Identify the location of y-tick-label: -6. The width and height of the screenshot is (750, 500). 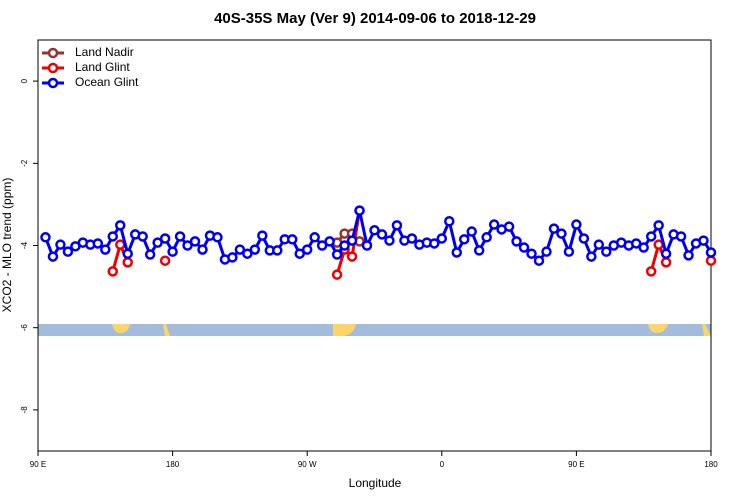
(24, 328).